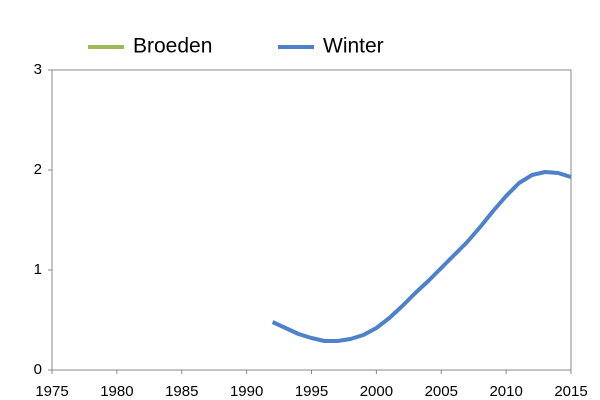 The height and width of the screenshot is (400, 600). What do you see at coordinates (311, 391) in the screenshot?
I see `x-tick-label: 1995` at bounding box center [311, 391].